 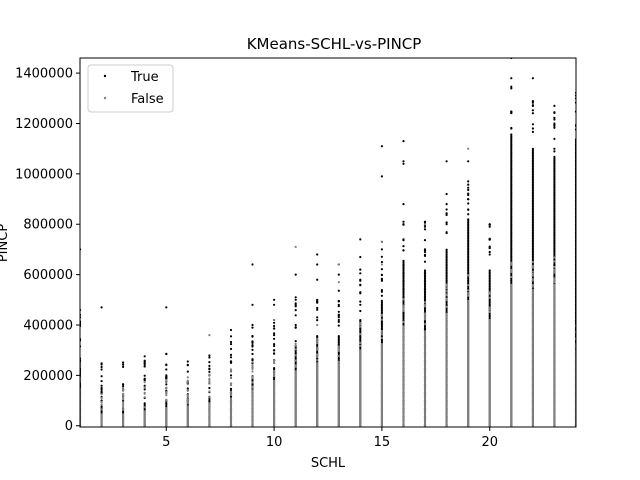 I want to click on y-tick-label: 200000, so click(x=48, y=376).